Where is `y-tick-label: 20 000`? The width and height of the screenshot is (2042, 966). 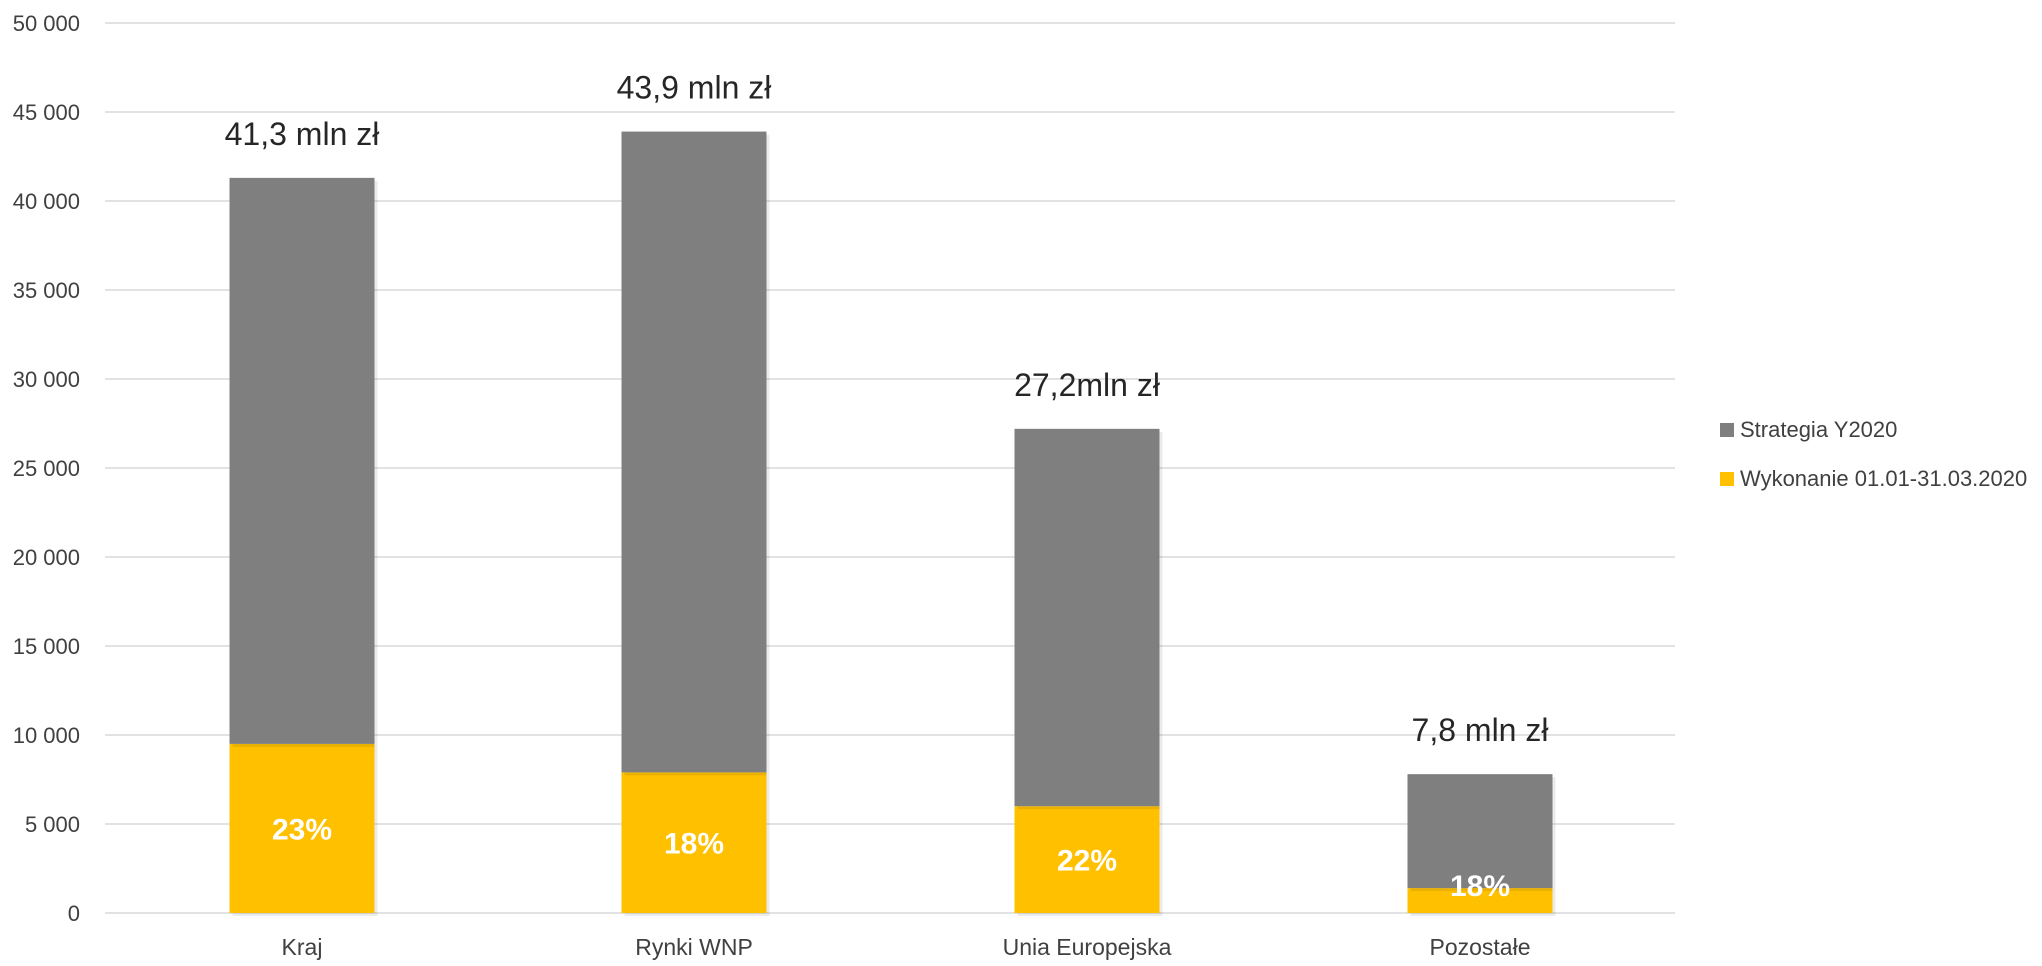
y-tick-label: 20 000 is located at coordinates (46, 557).